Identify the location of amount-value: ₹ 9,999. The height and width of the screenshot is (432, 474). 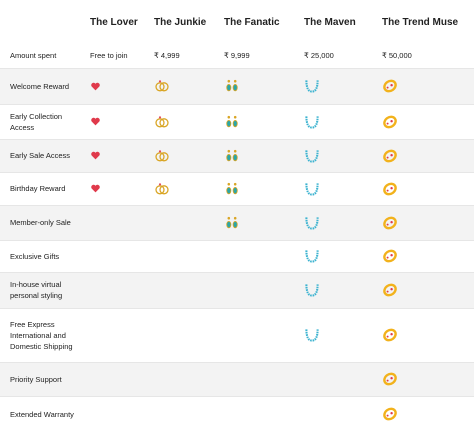
(237, 56).